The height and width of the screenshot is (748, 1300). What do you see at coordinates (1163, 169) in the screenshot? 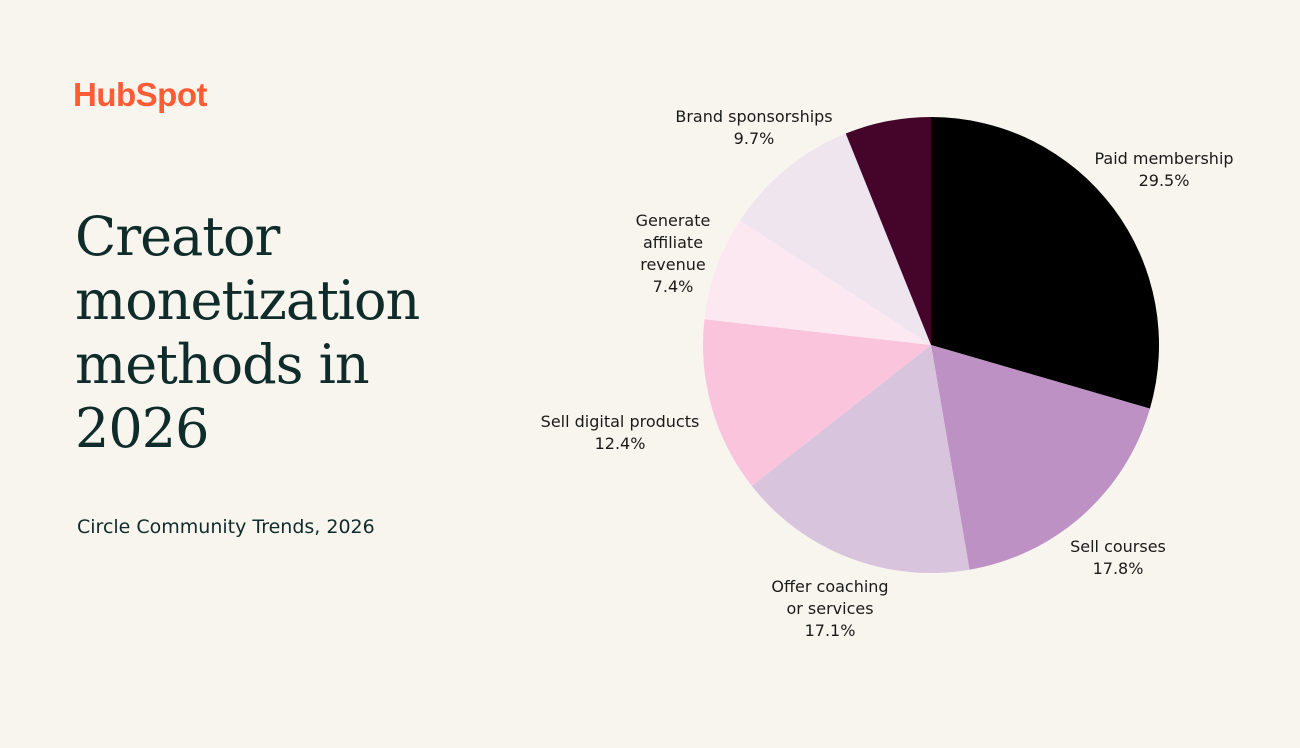
I see `slice-label: Paid membership 29.5%` at bounding box center [1163, 169].